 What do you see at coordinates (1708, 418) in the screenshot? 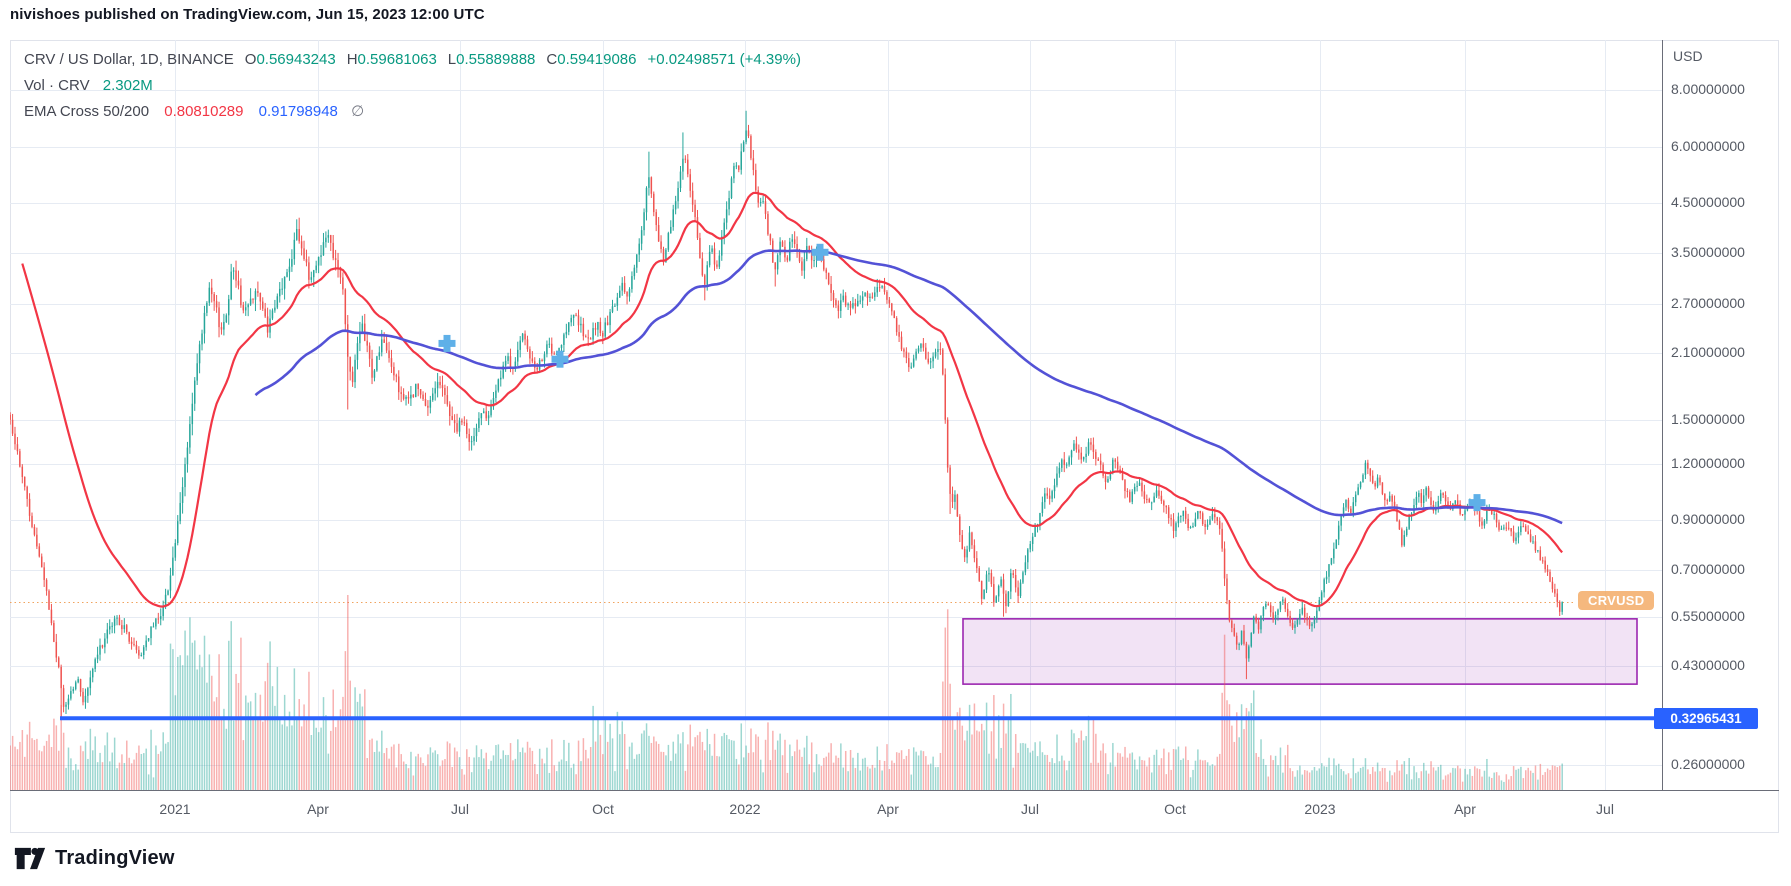
I see `price-tick-label: 1.50000000` at bounding box center [1708, 418].